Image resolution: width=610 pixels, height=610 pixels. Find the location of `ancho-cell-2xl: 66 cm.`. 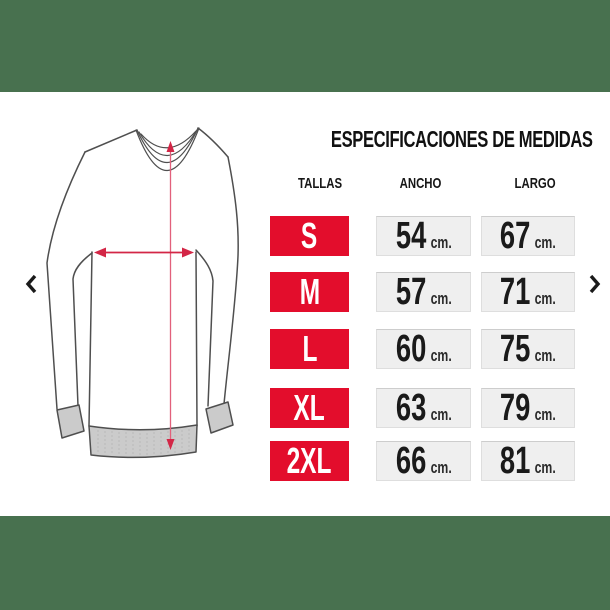

ancho-cell-2xl: 66 cm. is located at coordinates (423, 461).